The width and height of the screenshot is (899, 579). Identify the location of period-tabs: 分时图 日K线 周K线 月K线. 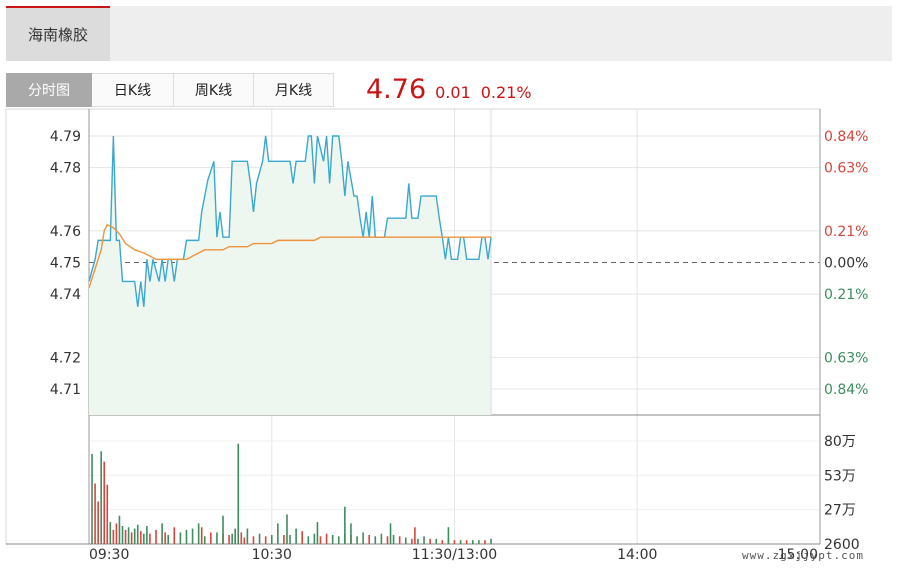
(170, 90).